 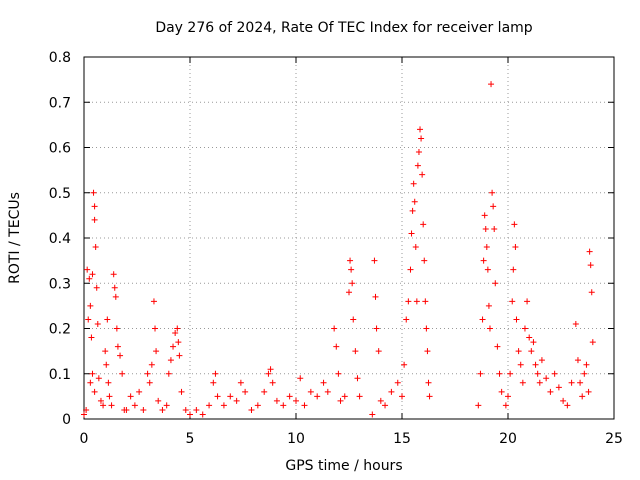 I want to click on y-tick-label: 0.6, so click(x=60, y=149).